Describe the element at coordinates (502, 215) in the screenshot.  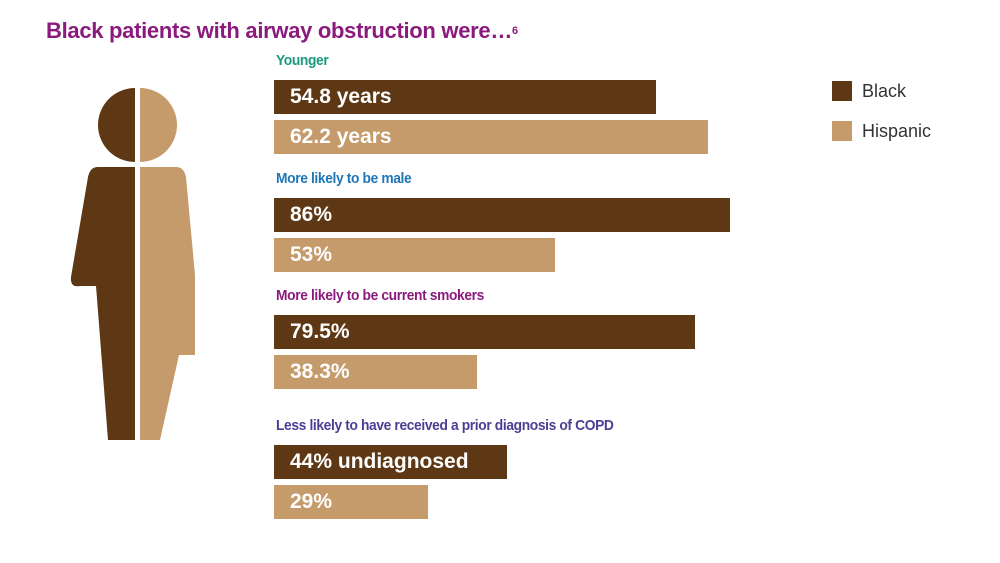
I see `bar-black: 86%` at that location.